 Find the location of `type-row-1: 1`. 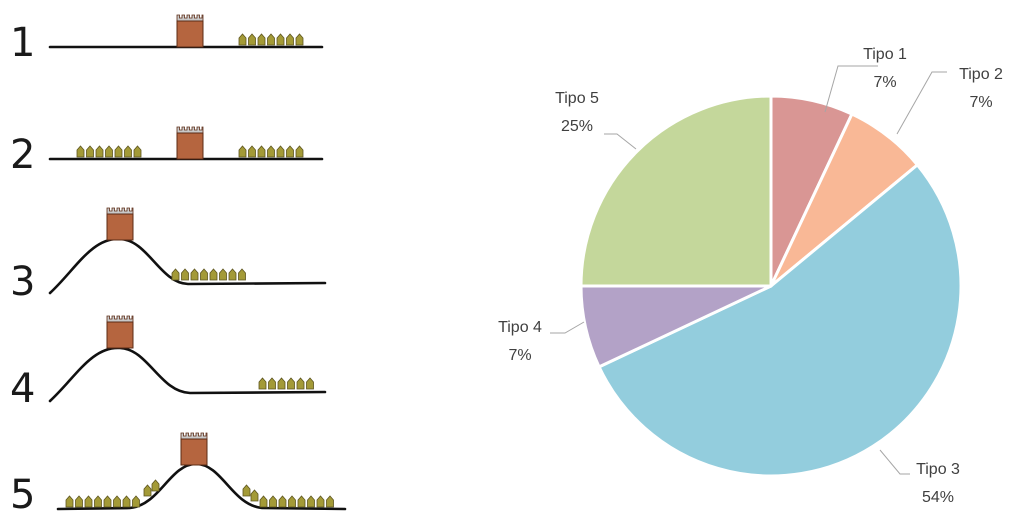

type-row-1: 1 is located at coordinates (167, 40).